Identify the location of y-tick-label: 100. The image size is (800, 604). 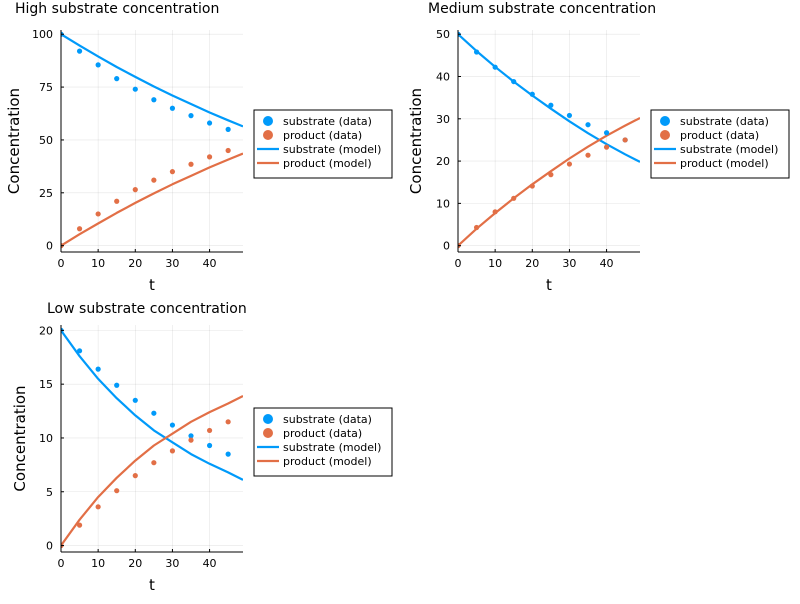
(42, 34).